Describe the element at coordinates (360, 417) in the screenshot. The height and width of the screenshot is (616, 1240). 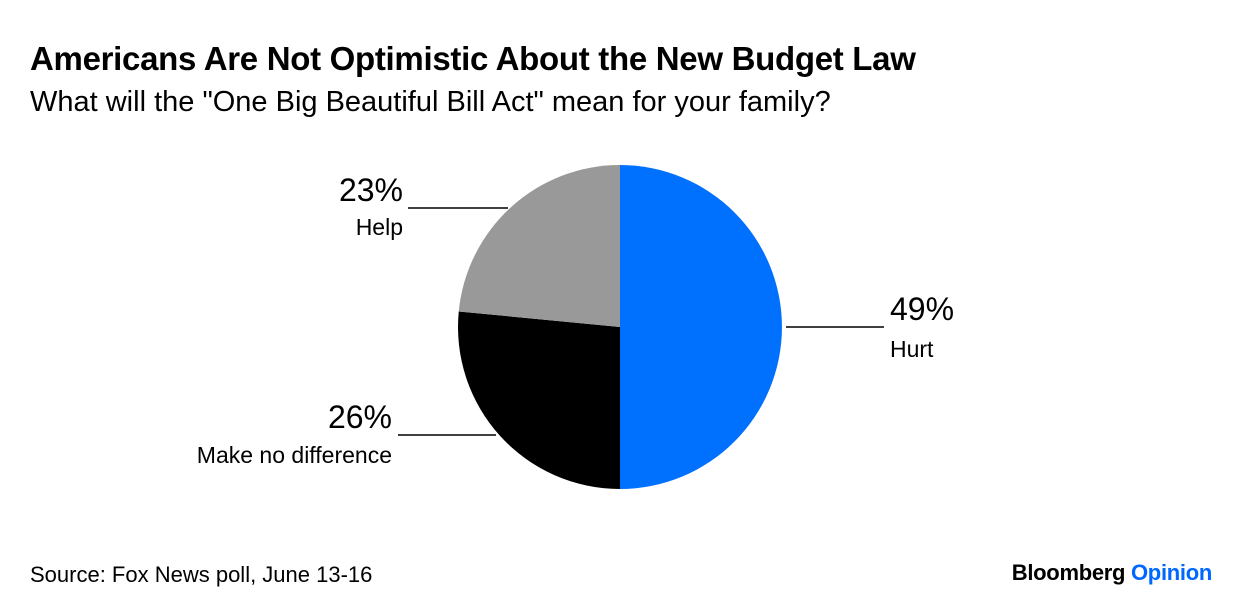
I see `slice-value-label: 26%` at that location.